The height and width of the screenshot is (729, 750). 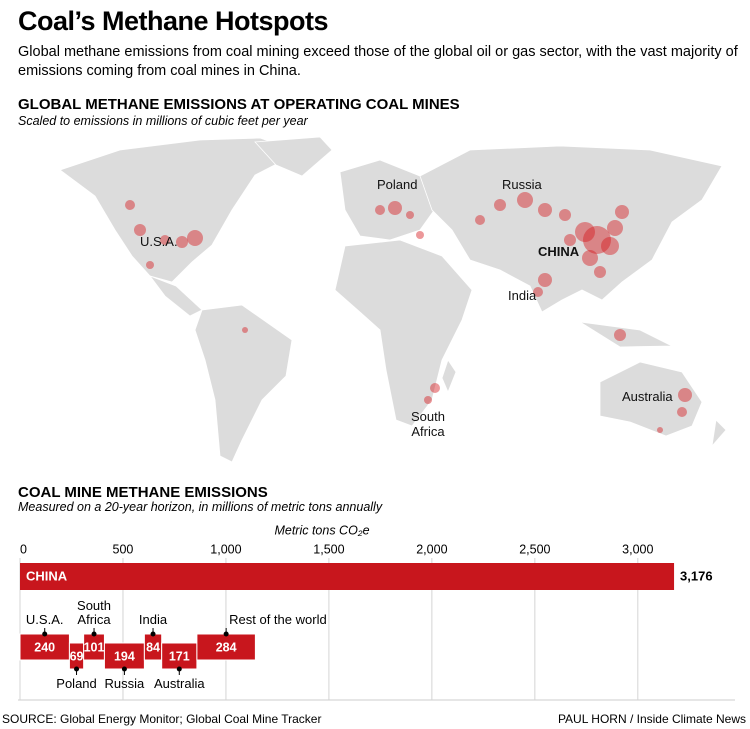 What do you see at coordinates (328, 549) in the screenshot?
I see `x-tick-label: 1,500` at bounding box center [328, 549].